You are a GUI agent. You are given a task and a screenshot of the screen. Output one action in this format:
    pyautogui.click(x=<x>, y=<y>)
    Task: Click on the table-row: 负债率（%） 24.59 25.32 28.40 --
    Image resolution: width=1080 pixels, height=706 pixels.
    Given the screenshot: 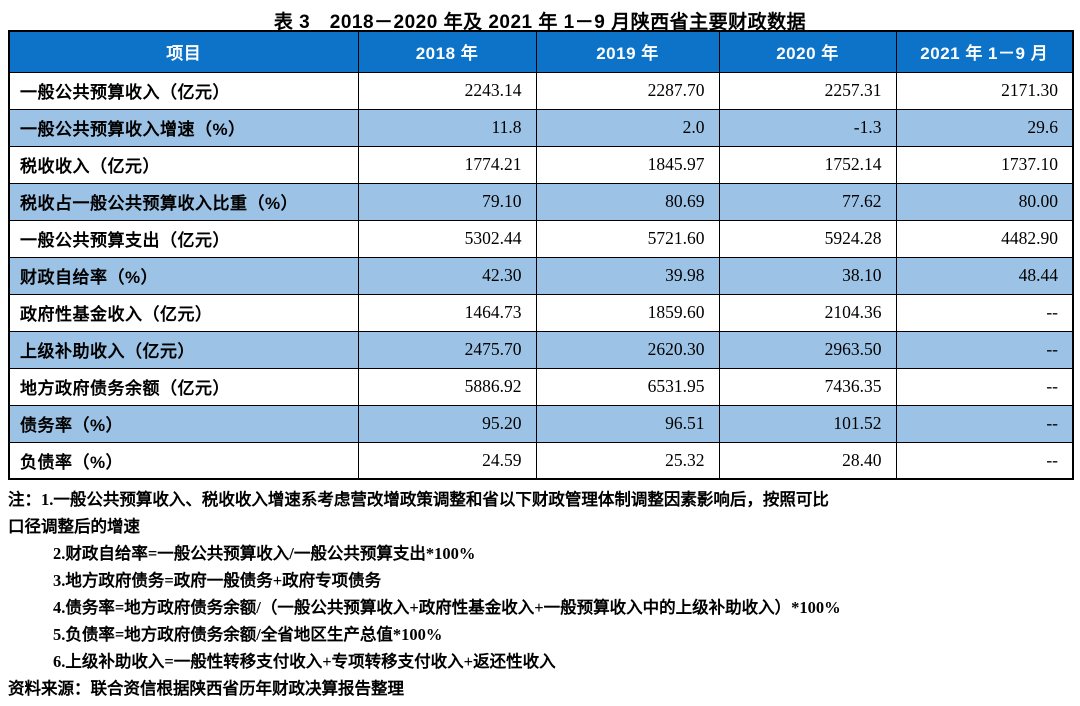 What is the action you would take?
    pyautogui.click(x=541, y=460)
    